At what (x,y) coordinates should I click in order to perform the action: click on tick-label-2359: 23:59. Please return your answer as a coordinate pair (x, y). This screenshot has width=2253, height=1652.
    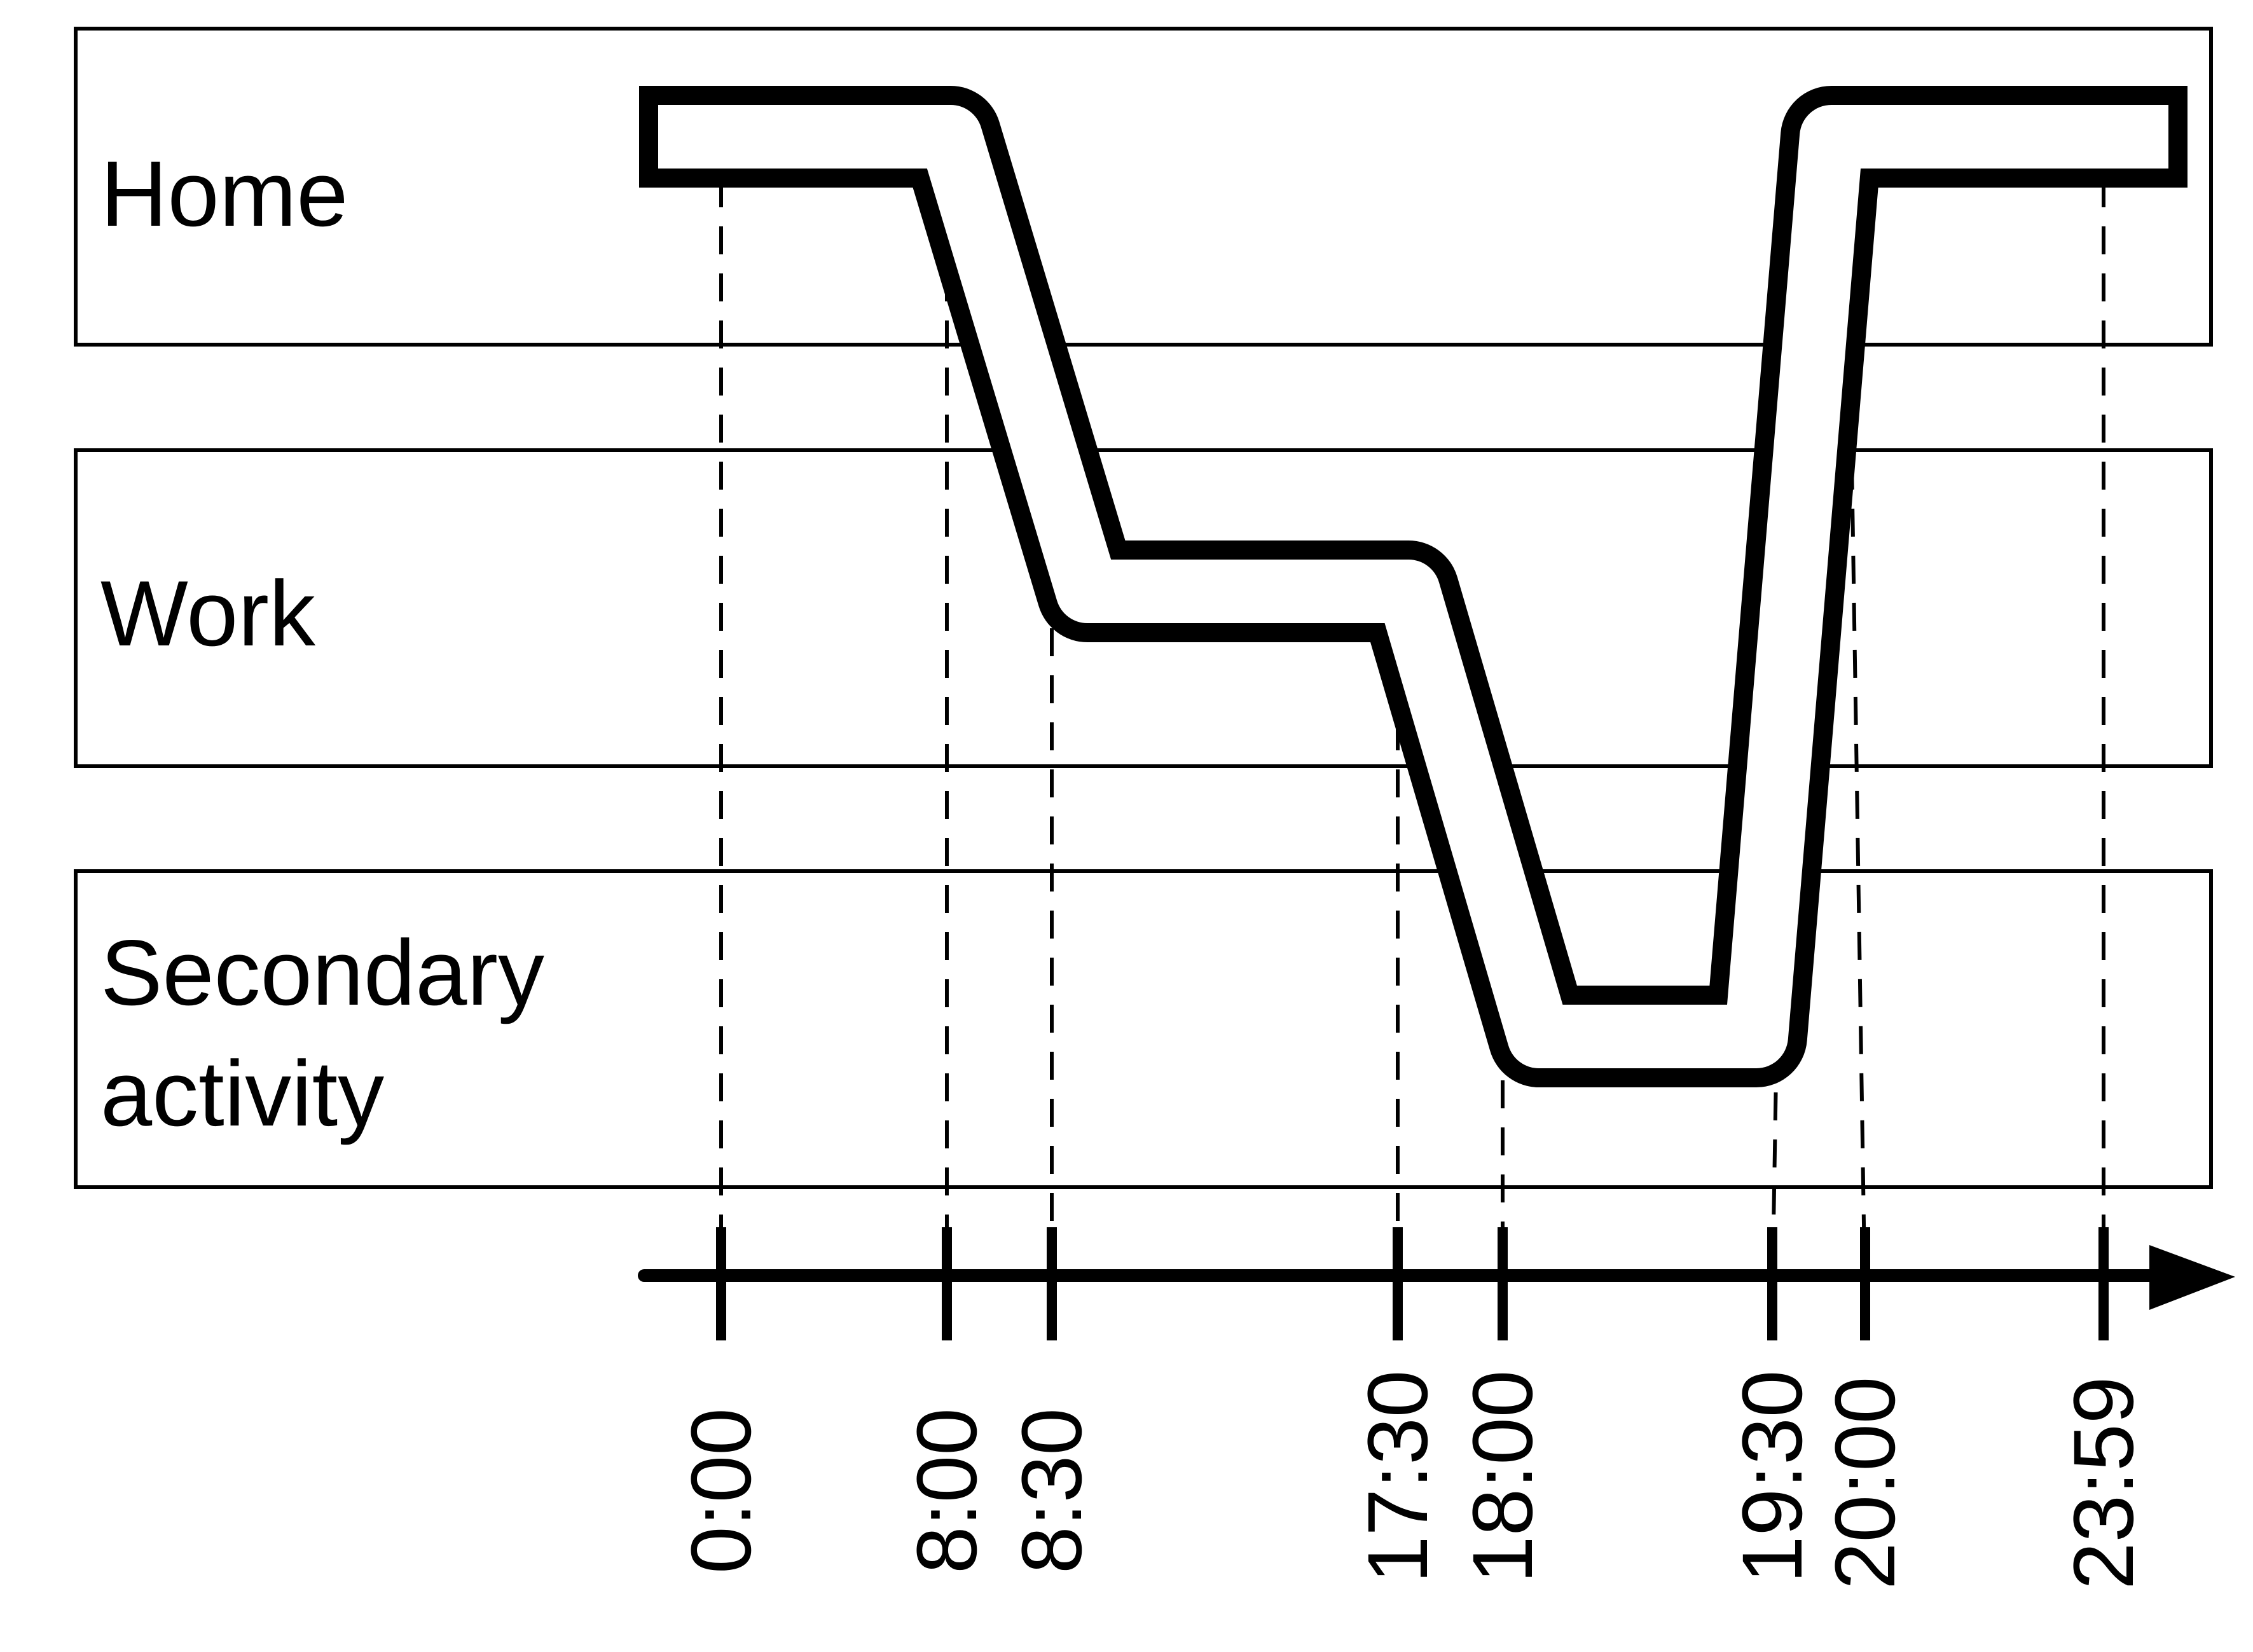
    Looking at the image, I should click on (2104, 1484).